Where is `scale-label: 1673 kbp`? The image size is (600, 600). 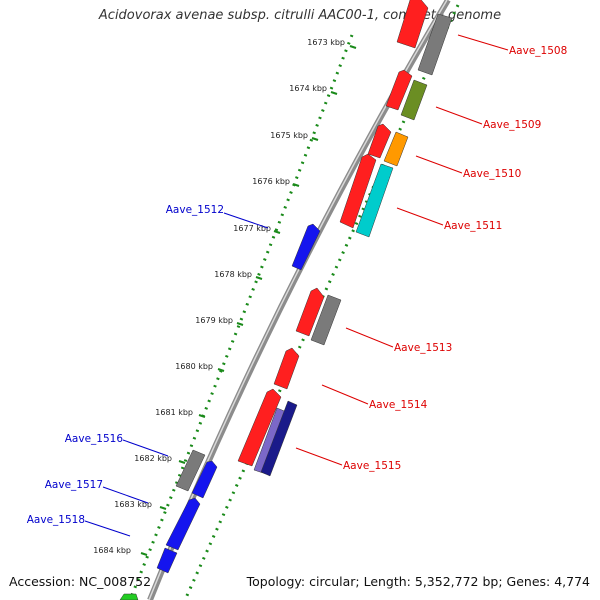
scale-label: 1673 kbp is located at coordinates (326, 42).